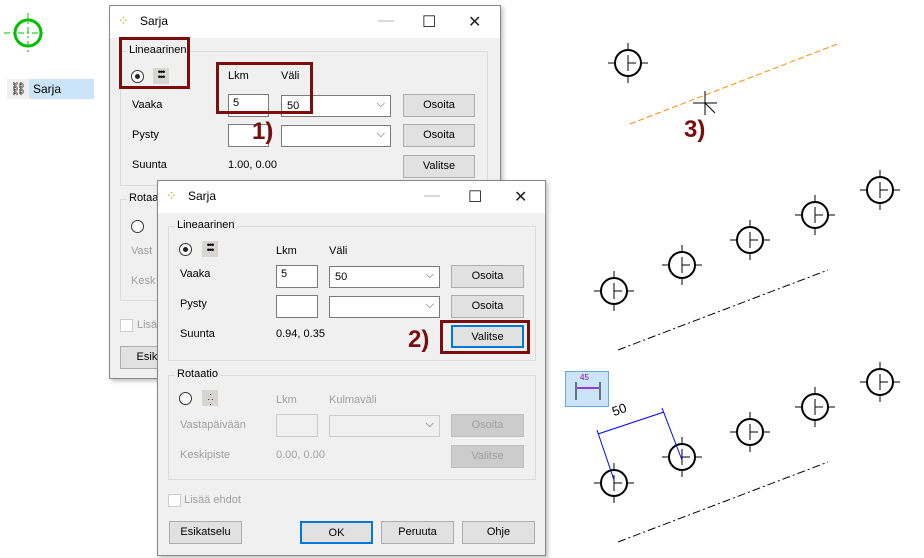 The height and width of the screenshot is (558, 924). Describe the element at coordinates (353, 400) in the screenshot. I see `kulmavali-label: Kulmaväli` at that location.